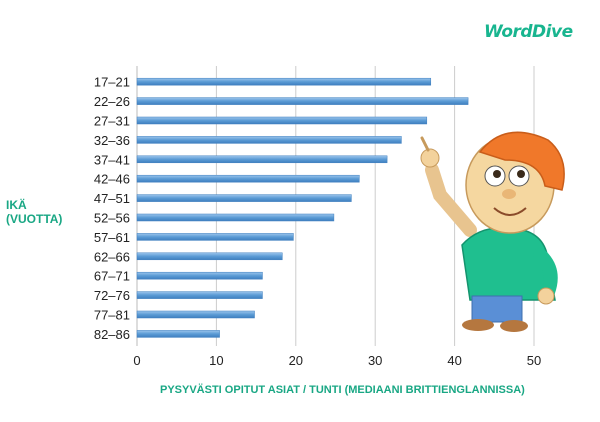  What do you see at coordinates (112, 101) in the screenshot?
I see `y-tick-label: 22–26` at bounding box center [112, 101].